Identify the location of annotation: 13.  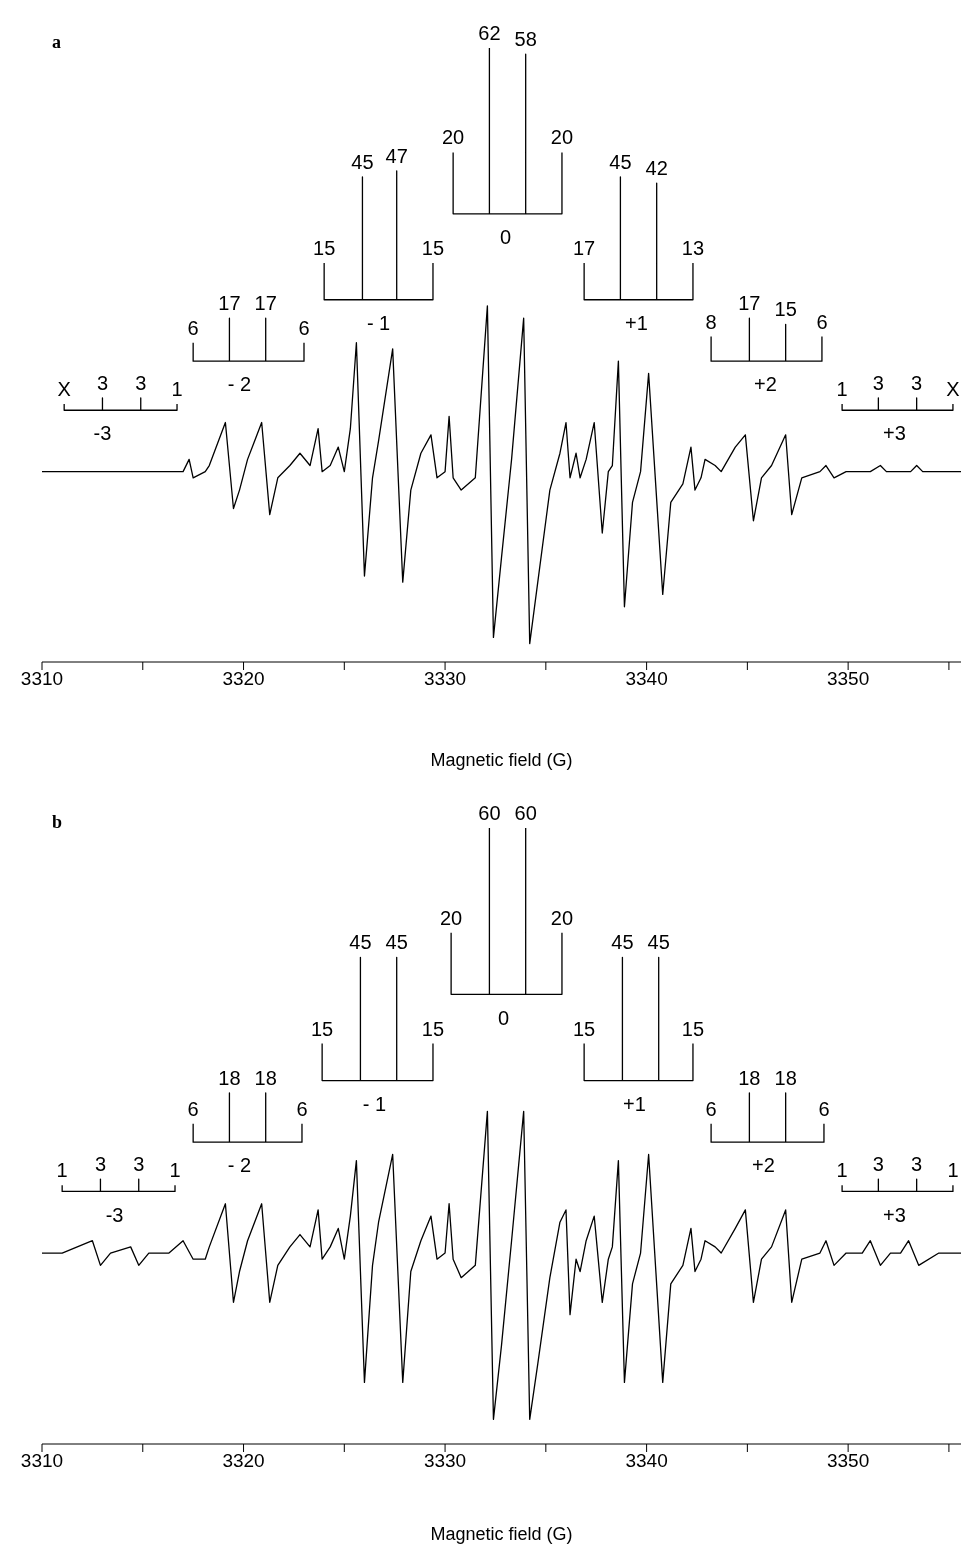
(693, 247).